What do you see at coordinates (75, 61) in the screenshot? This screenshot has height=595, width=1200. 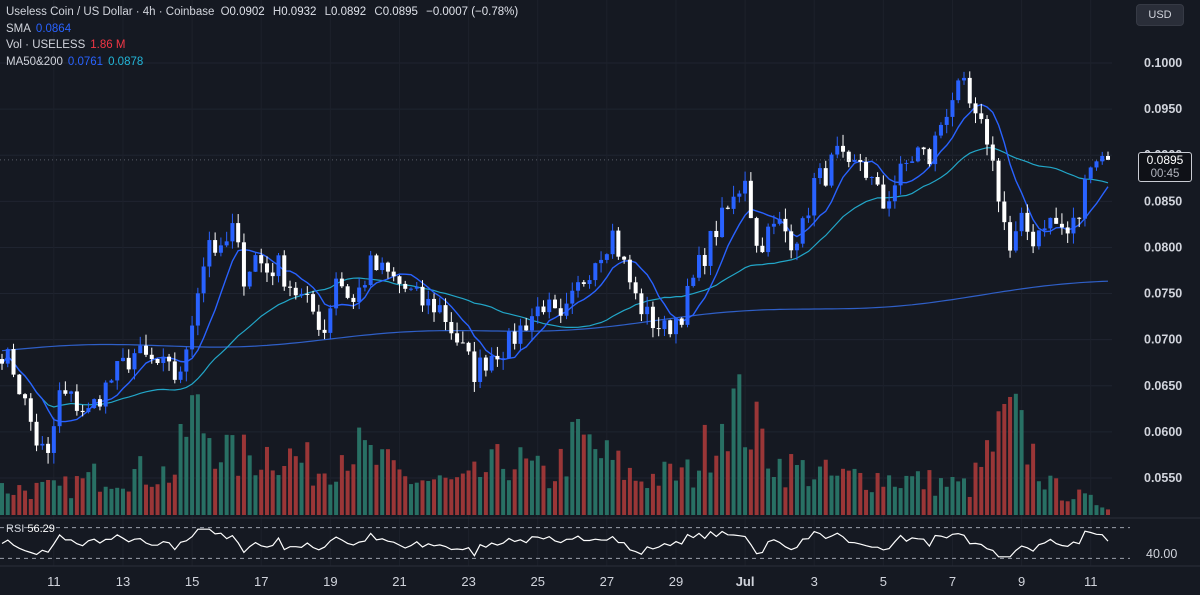 I see `ma-legend: MA50&200 0.0761 0.0878` at bounding box center [75, 61].